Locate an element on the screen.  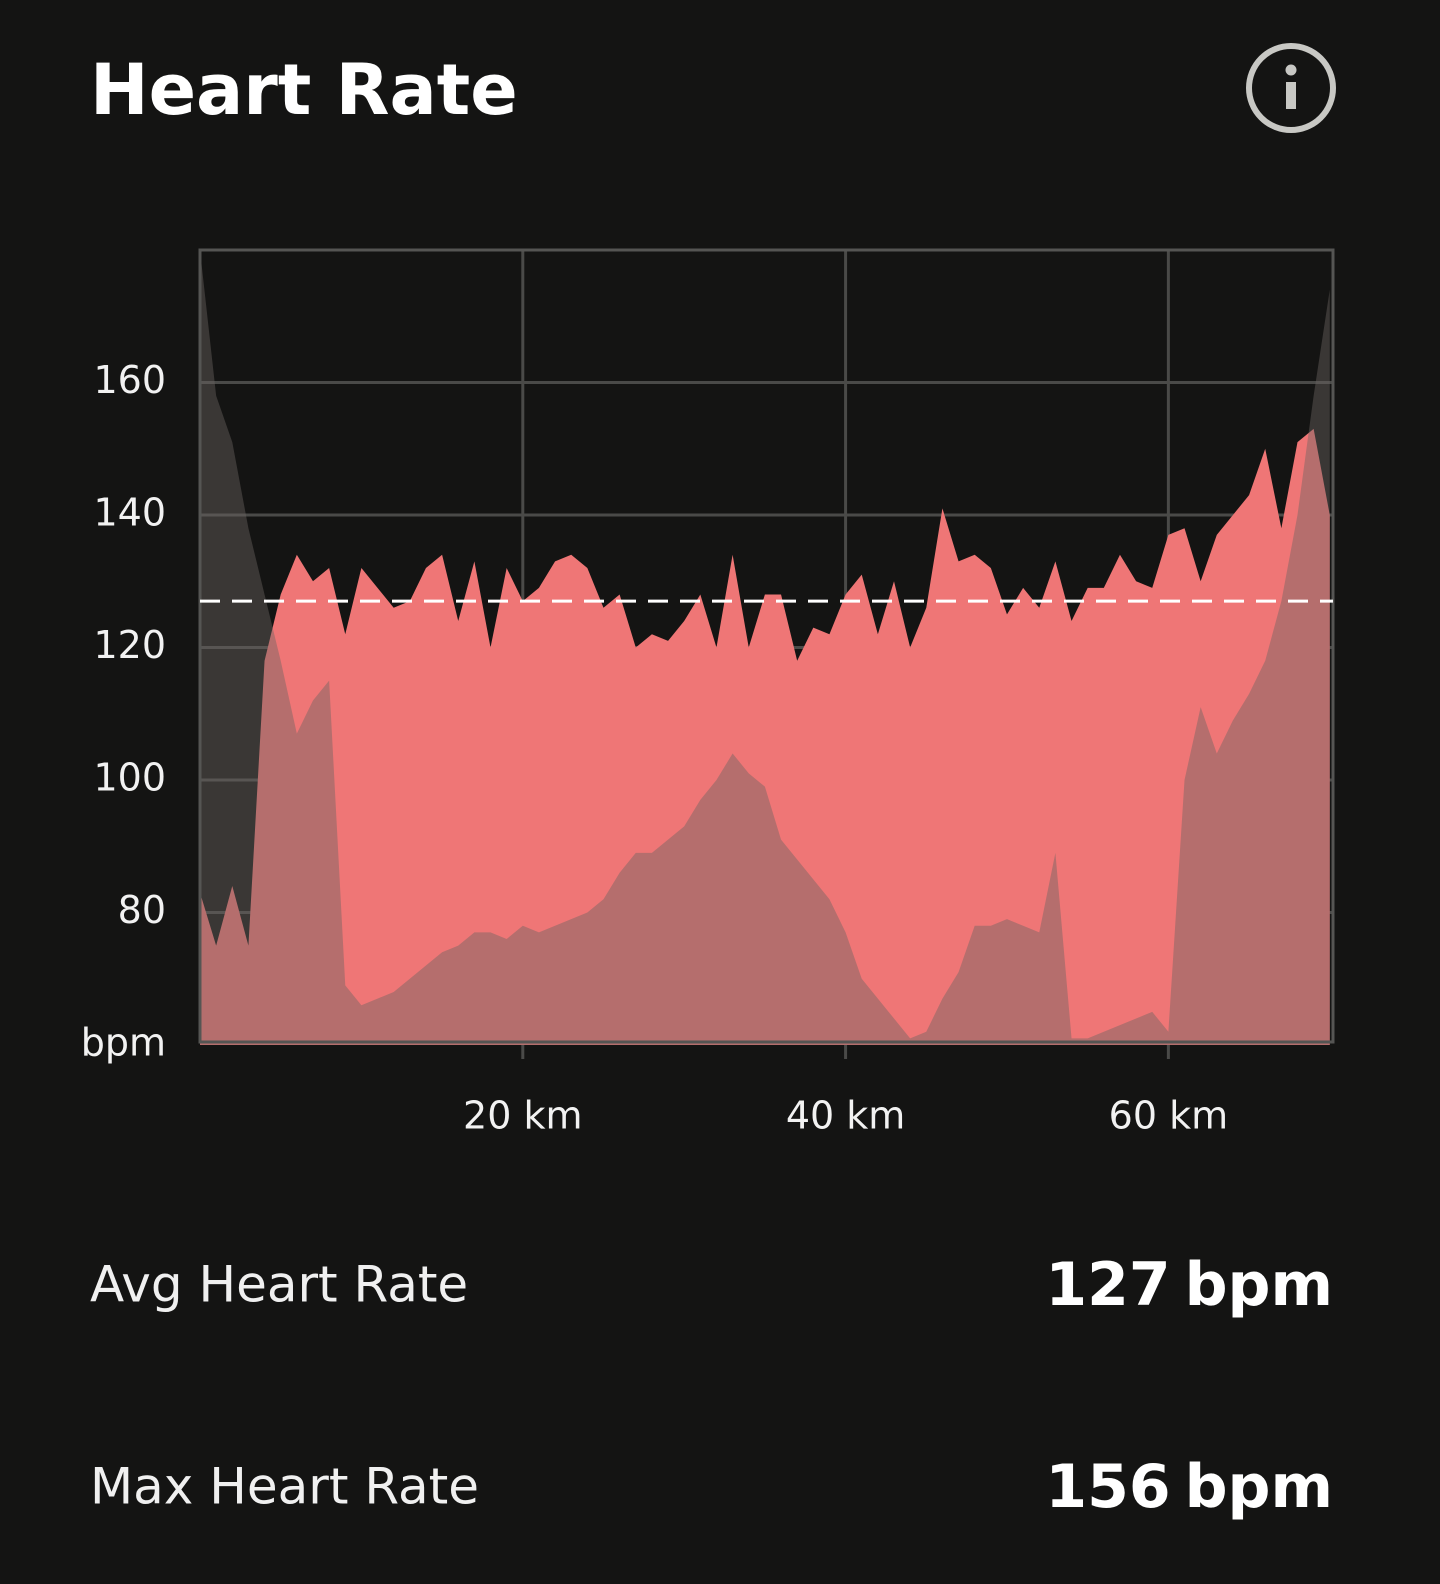
stat-label: Avg Heart Rate is located at coordinates (279, 1285).